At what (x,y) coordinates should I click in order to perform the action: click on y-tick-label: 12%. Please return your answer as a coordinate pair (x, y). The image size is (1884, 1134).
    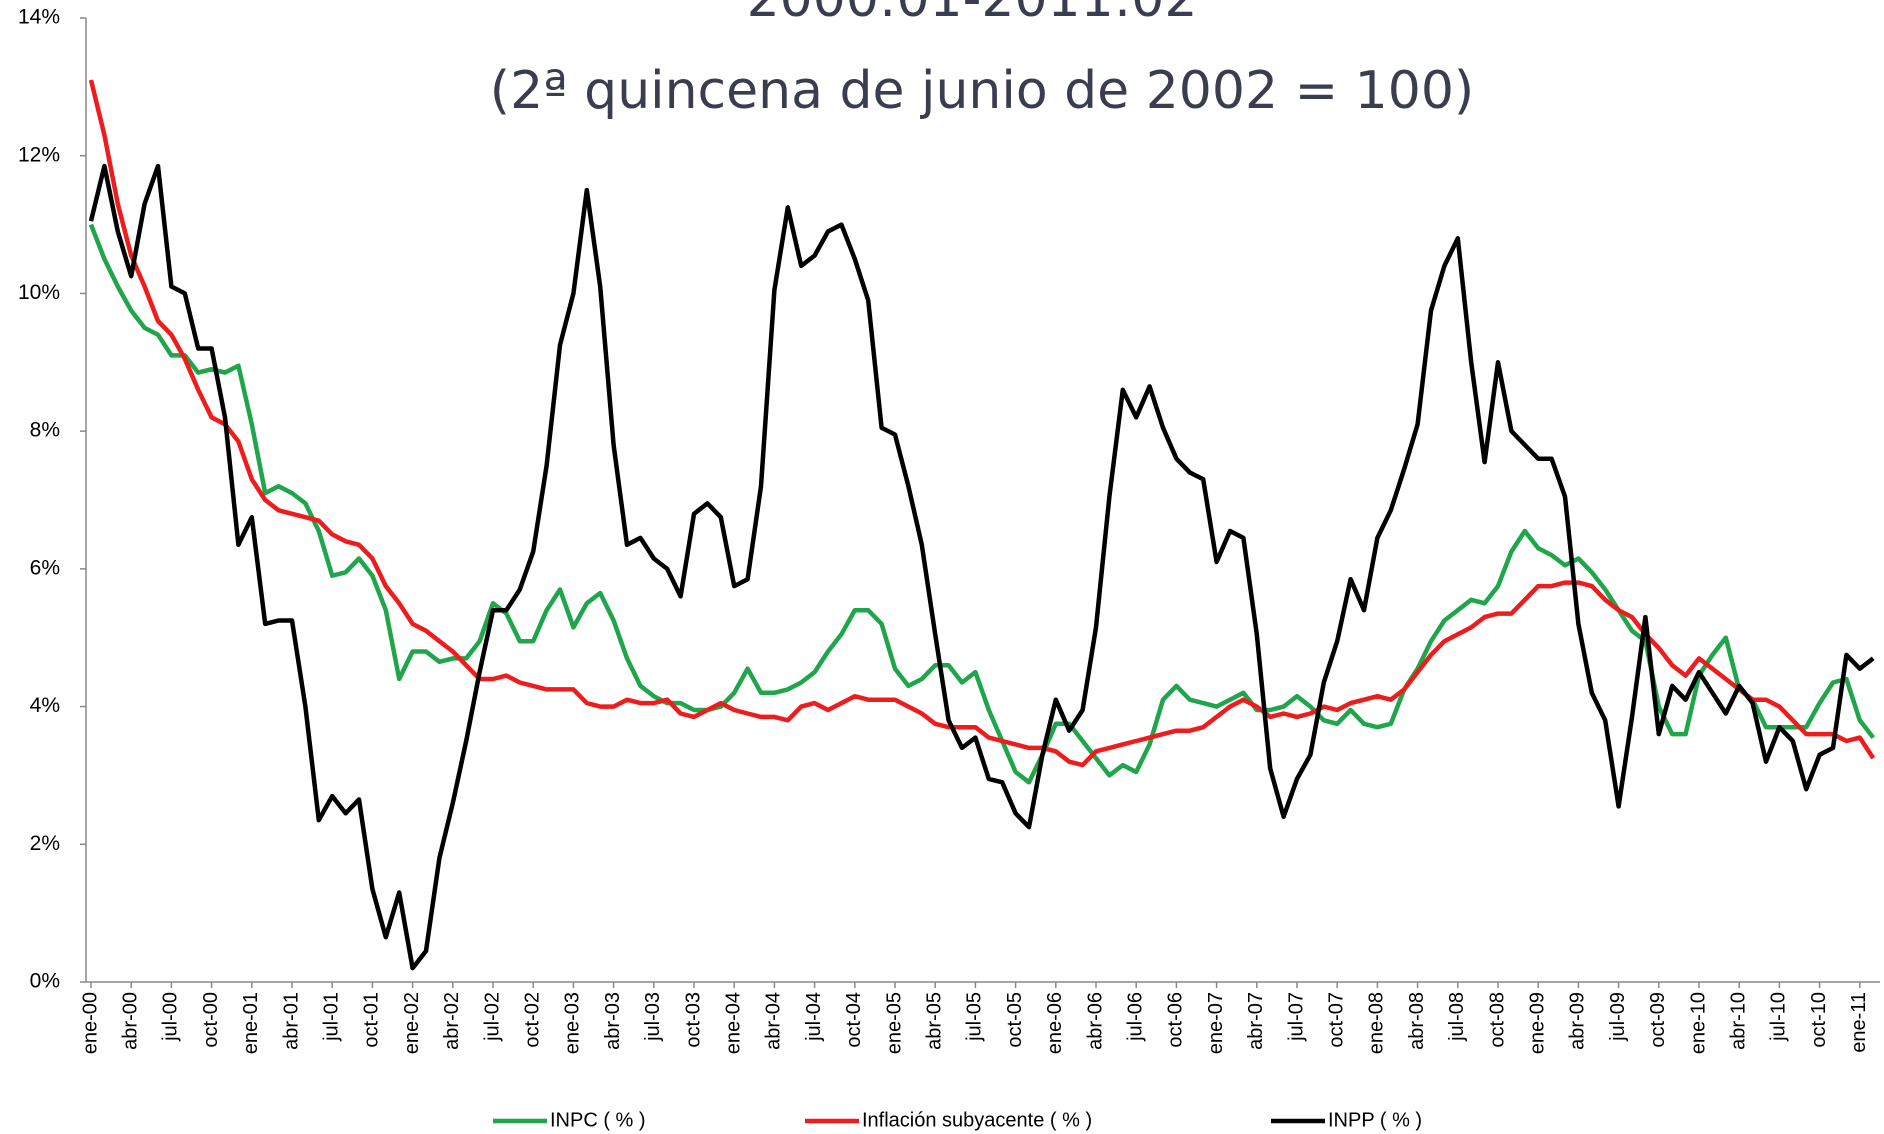
    Looking at the image, I should click on (39, 154).